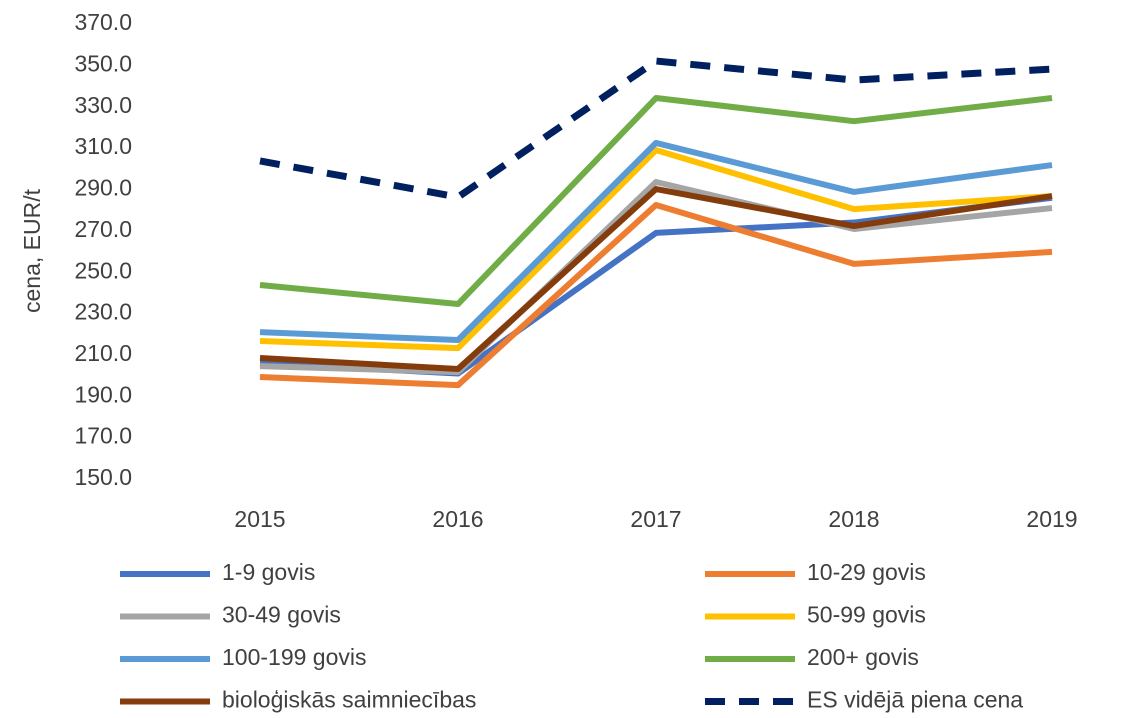 This screenshot has width=1138, height=718. What do you see at coordinates (103, 353) in the screenshot?
I see `y-tick-label: 210.0` at bounding box center [103, 353].